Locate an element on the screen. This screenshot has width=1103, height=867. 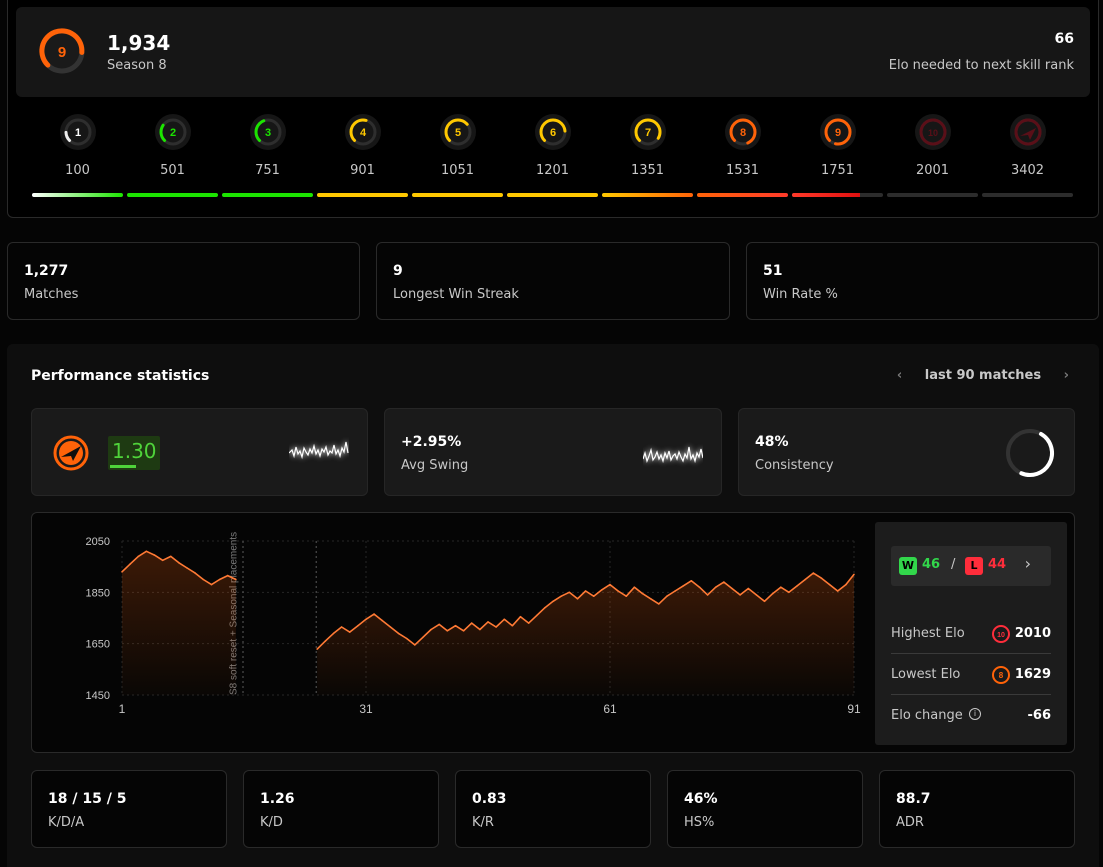
skill-level-8: 8 1531 is located at coordinates (742, 157).